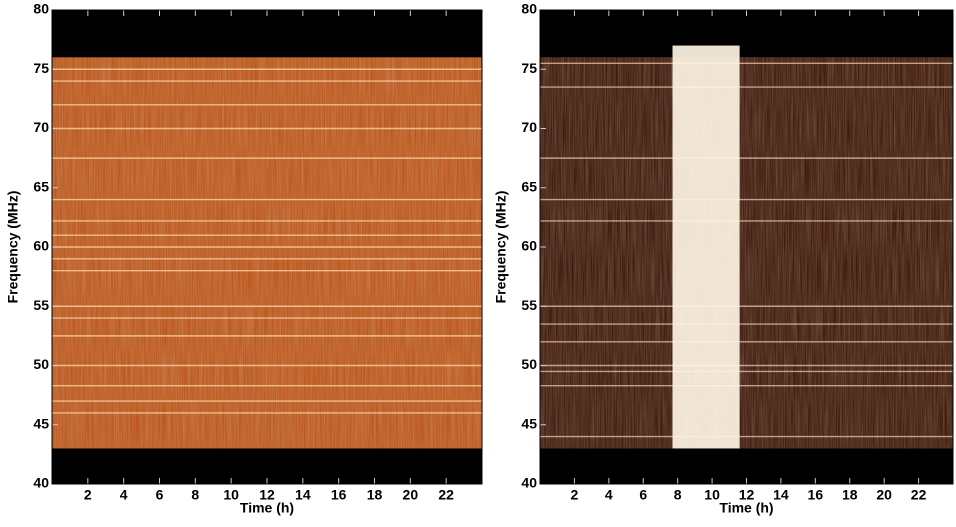 This screenshot has height=527, width=956. What do you see at coordinates (706, 247) in the screenshot?
I see `burst` at bounding box center [706, 247].